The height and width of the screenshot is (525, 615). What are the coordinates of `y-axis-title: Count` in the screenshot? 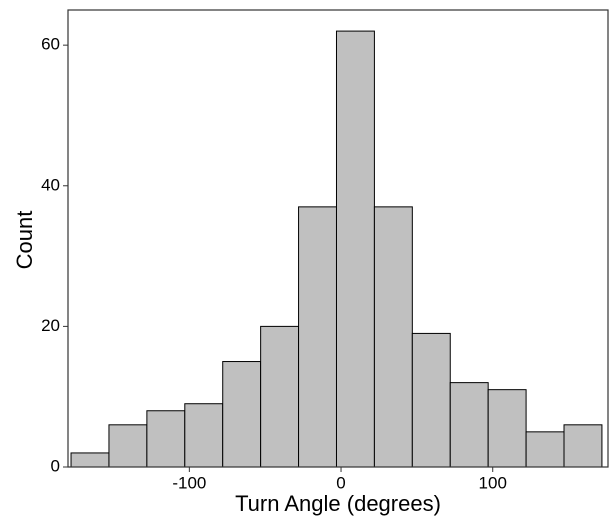 It's located at (24, 240).